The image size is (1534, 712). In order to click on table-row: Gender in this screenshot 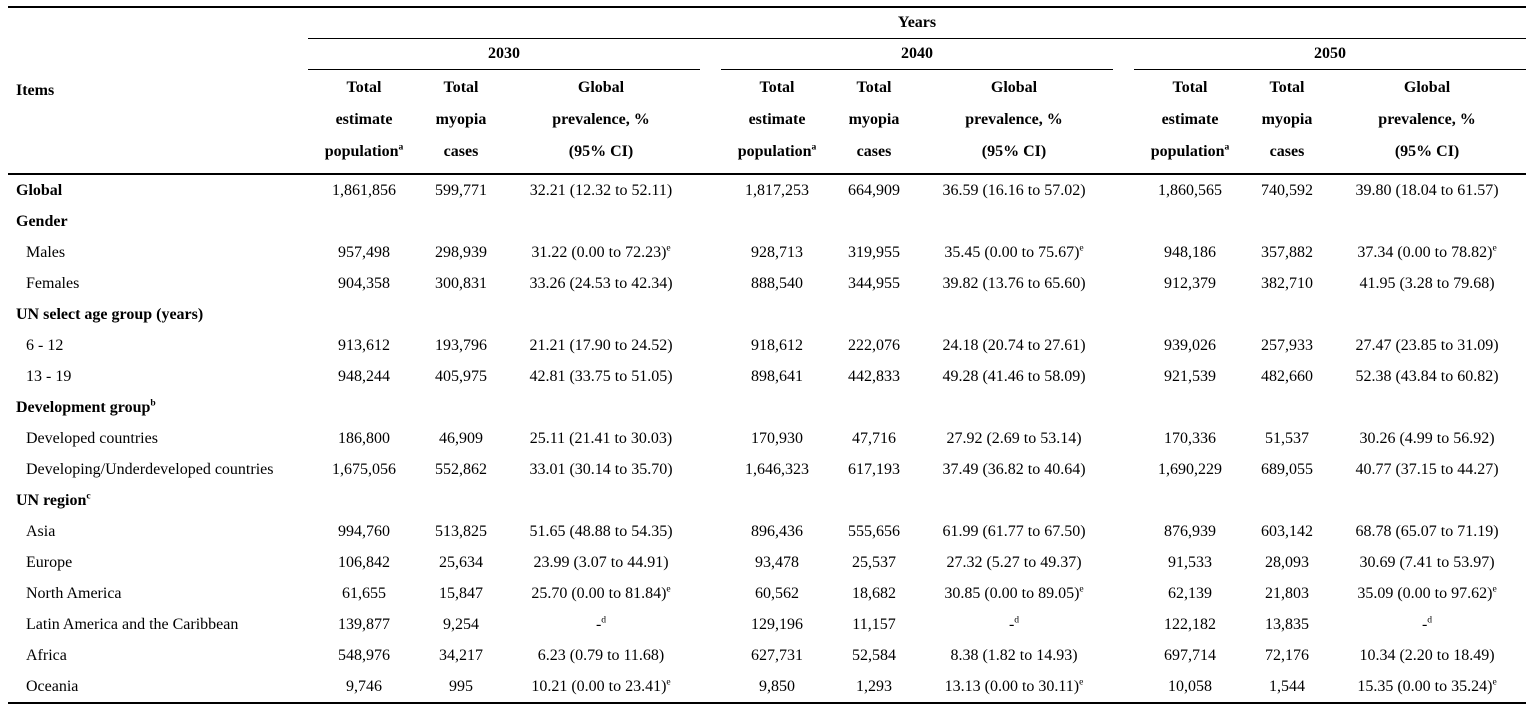, I will do `click(767, 221)`.